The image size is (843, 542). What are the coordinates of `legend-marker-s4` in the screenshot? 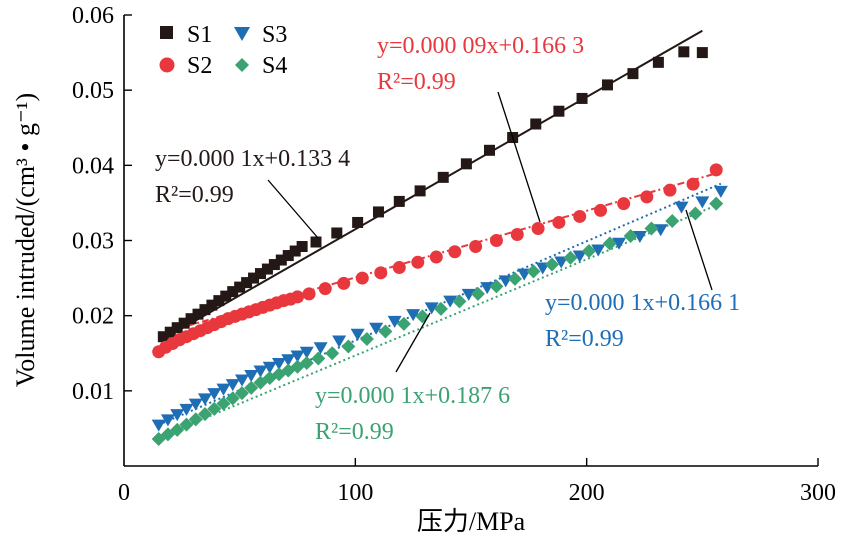 It's located at (242, 65).